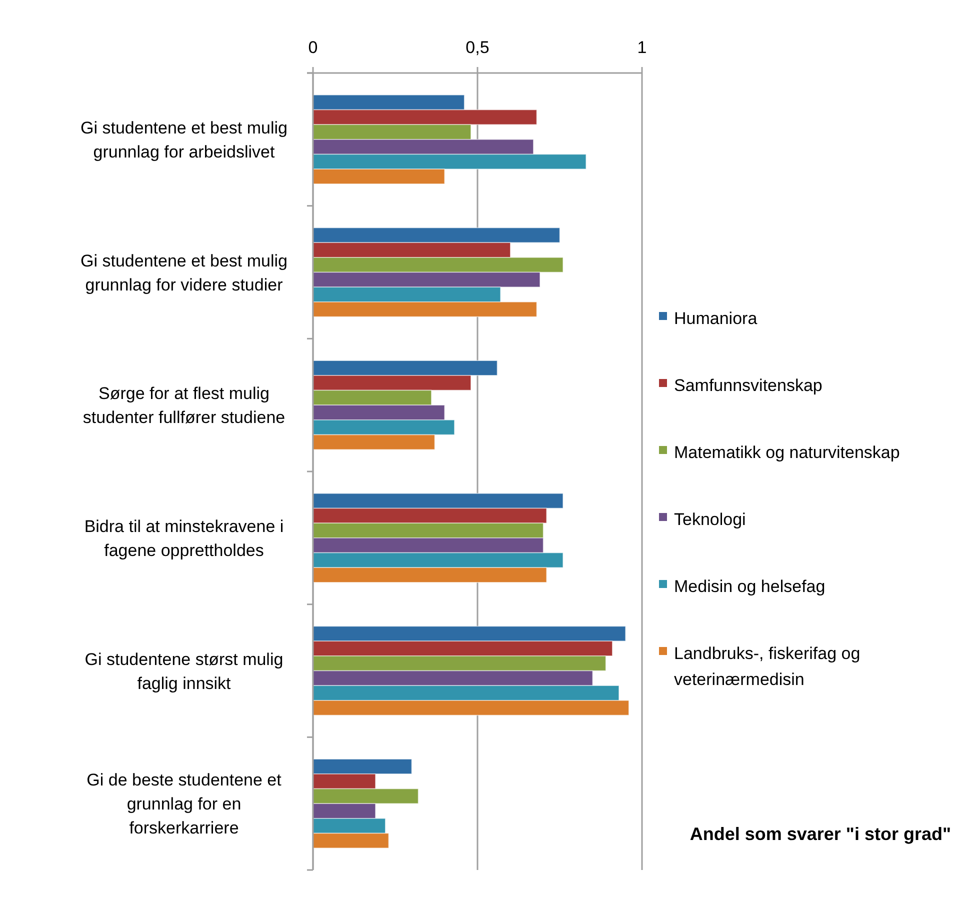 This screenshot has width=959, height=897. I want to click on legend-label: Matematikk og naturvitenskap, so click(787, 452).